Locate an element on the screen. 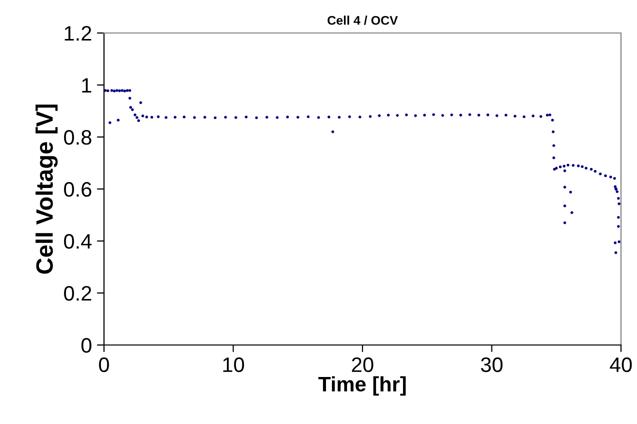 The width and height of the screenshot is (637, 424). x-tick-label: 20 is located at coordinates (363, 364).